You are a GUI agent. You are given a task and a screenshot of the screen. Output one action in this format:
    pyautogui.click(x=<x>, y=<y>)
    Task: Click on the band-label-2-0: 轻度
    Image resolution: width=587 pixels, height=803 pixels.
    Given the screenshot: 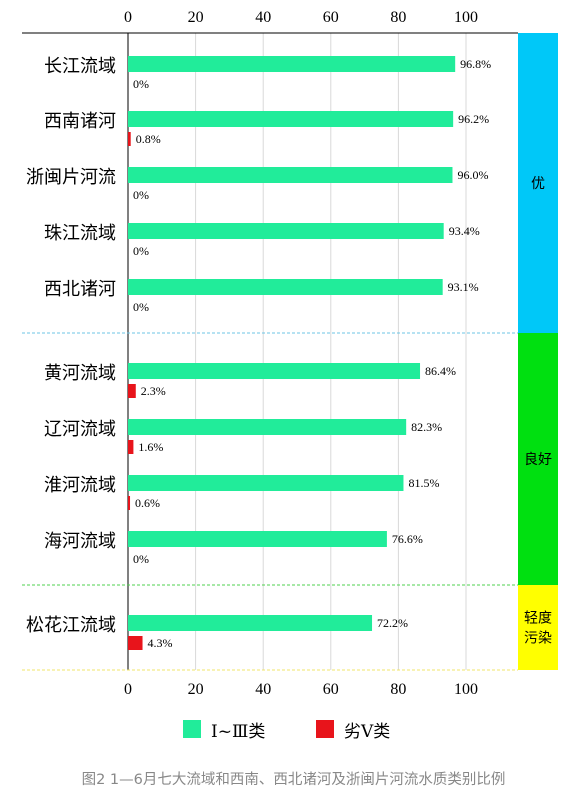 What is the action you would take?
    pyautogui.click(x=538, y=619)
    